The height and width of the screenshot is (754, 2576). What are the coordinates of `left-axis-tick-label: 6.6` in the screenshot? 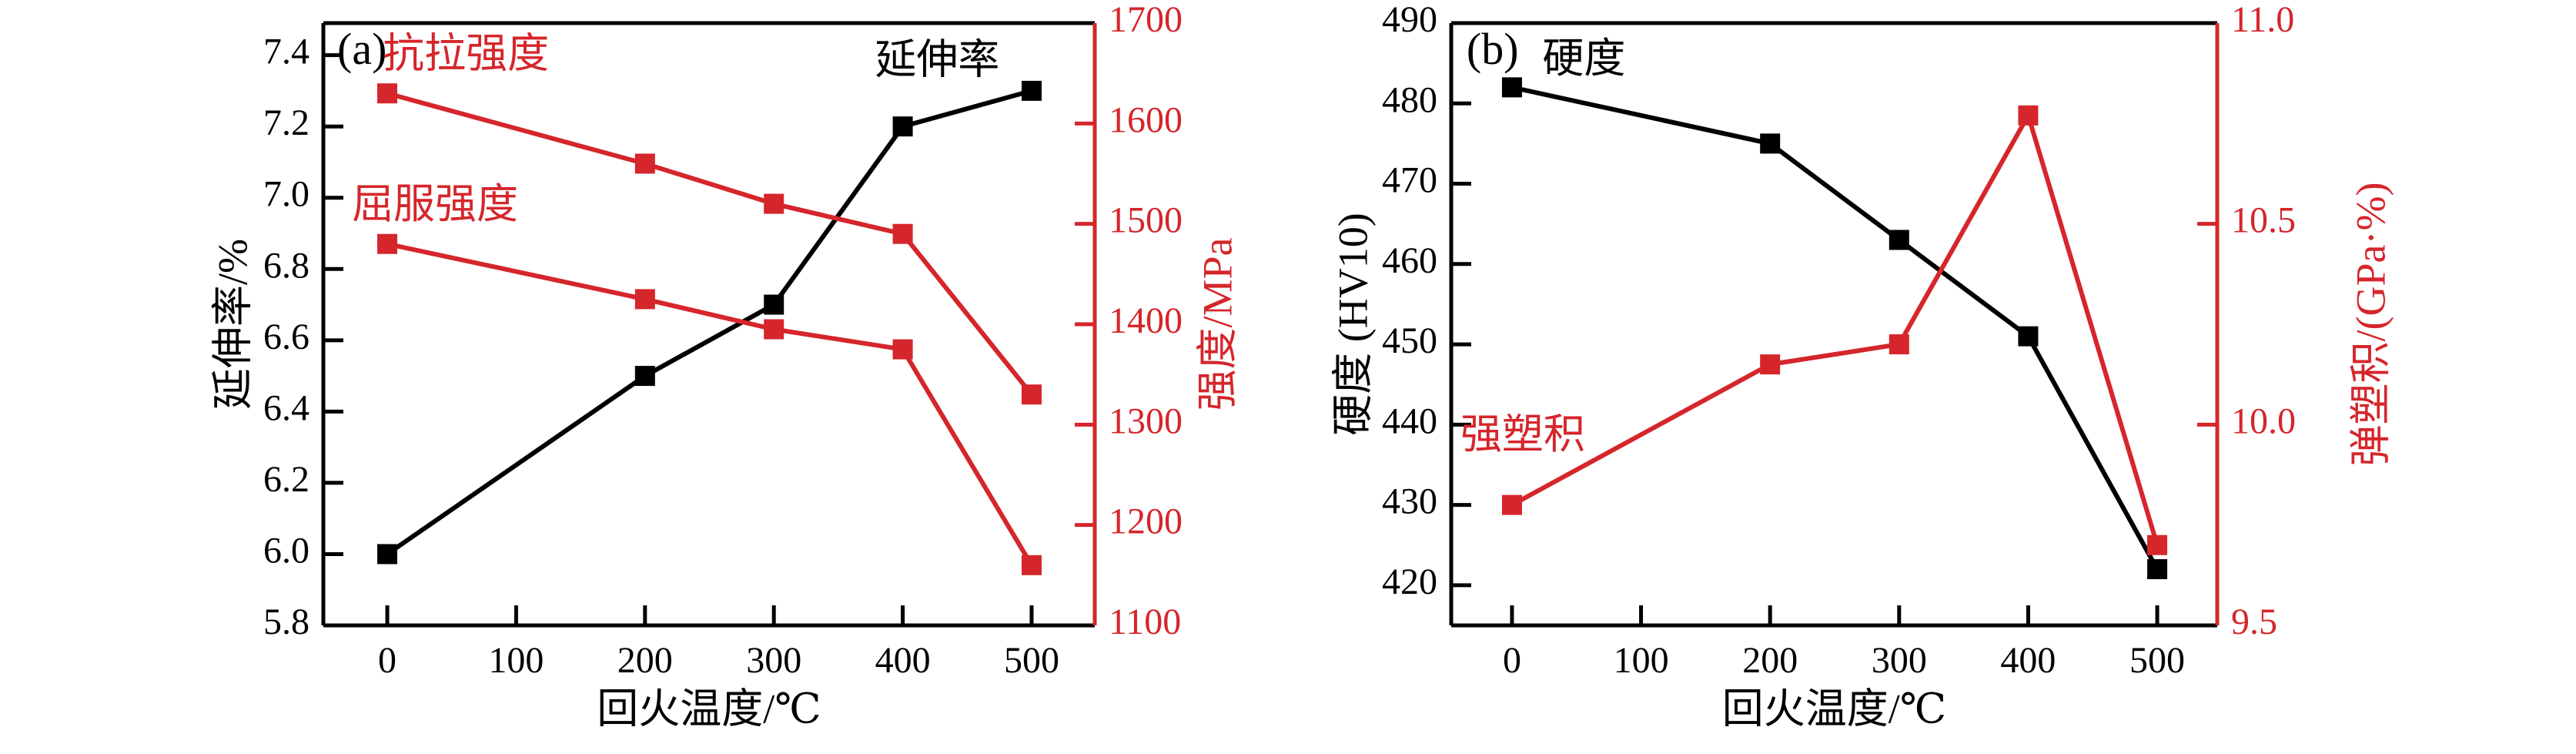 It's located at (286, 337).